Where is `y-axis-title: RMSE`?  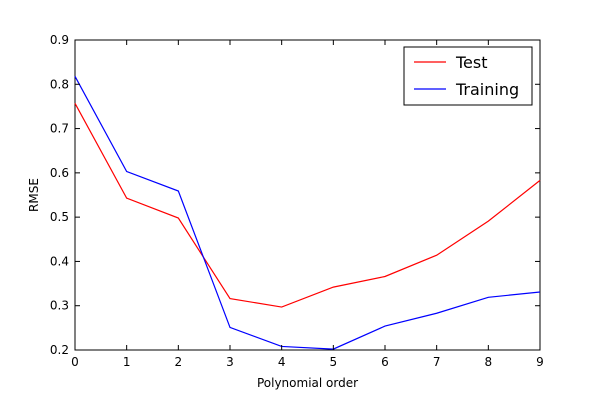 y-axis-title: RMSE is located at coordinates (34, 195).